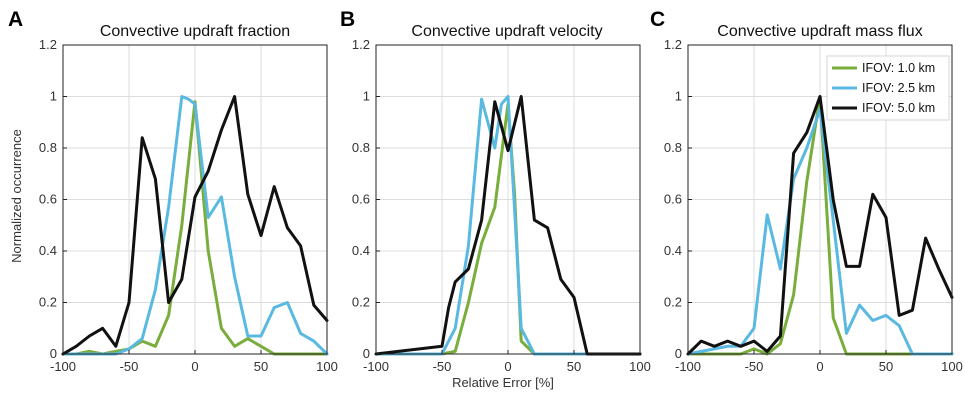 The height and width of the screenshot is (398, 965). Describe the element at coordinates (442, 366) in the screenshot. I see `panel-b-xtick-label: -50` at that location.